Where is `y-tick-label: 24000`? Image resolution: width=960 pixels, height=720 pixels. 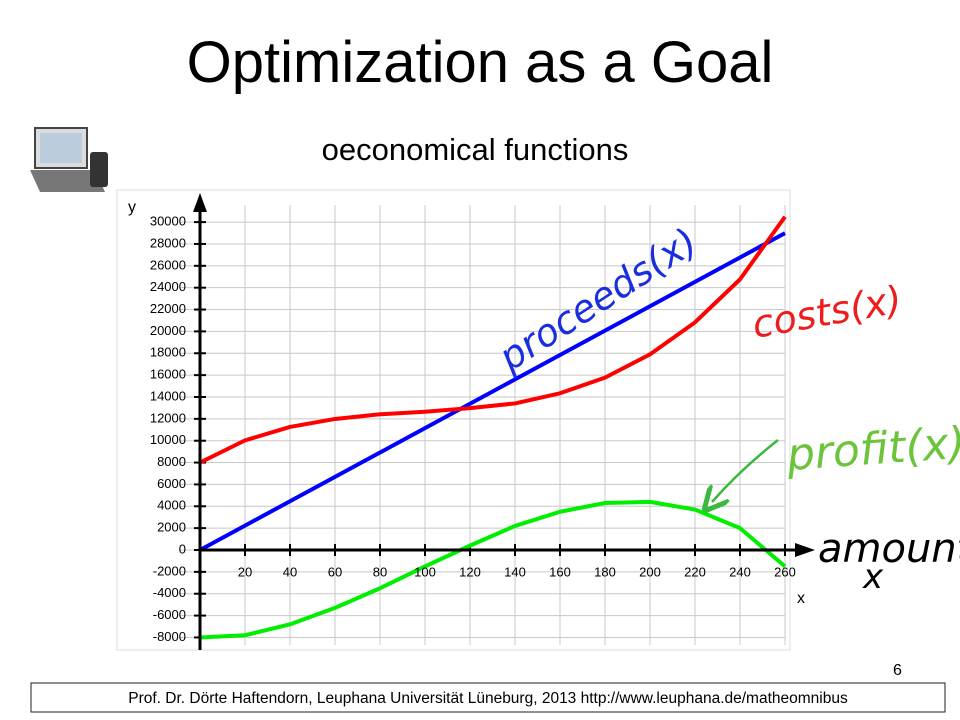
y-tick-label: 24000 is located at coordinates (168, 286).